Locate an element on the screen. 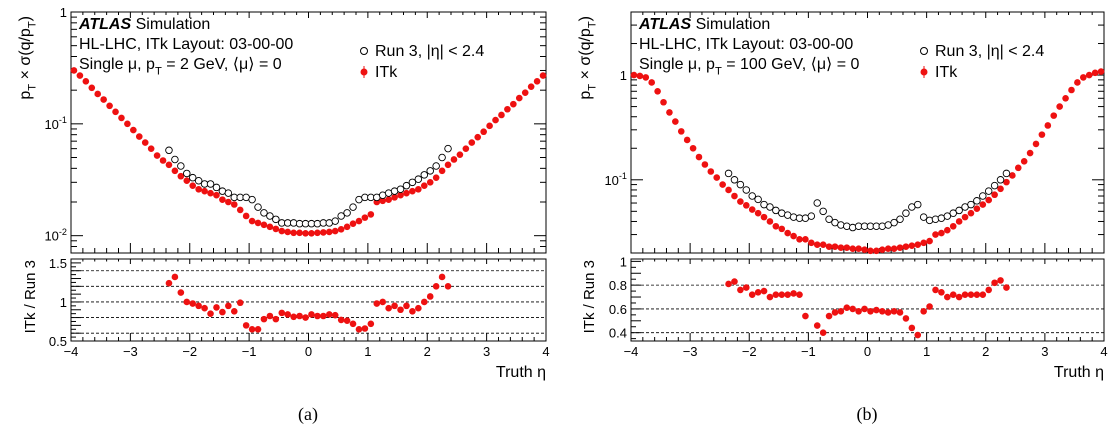 Image resolution: width=1113 pixels, height=434 pixels. x-tick-label: 3 is located at coordinates (1044, 351).